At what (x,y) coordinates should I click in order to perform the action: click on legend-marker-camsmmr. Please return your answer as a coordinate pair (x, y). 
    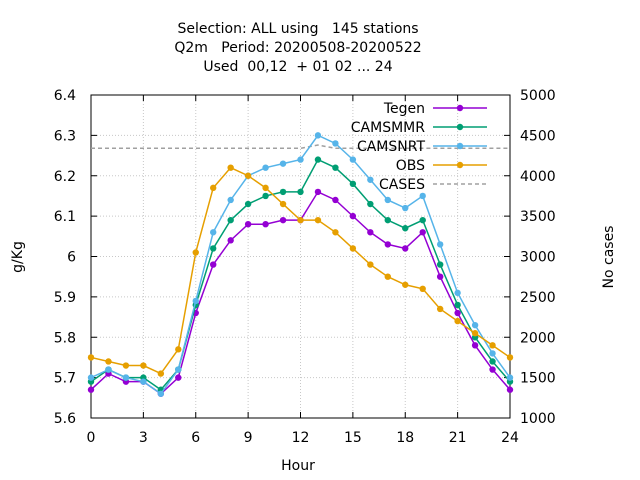
    Looking at the image, I should click on (460, 127).